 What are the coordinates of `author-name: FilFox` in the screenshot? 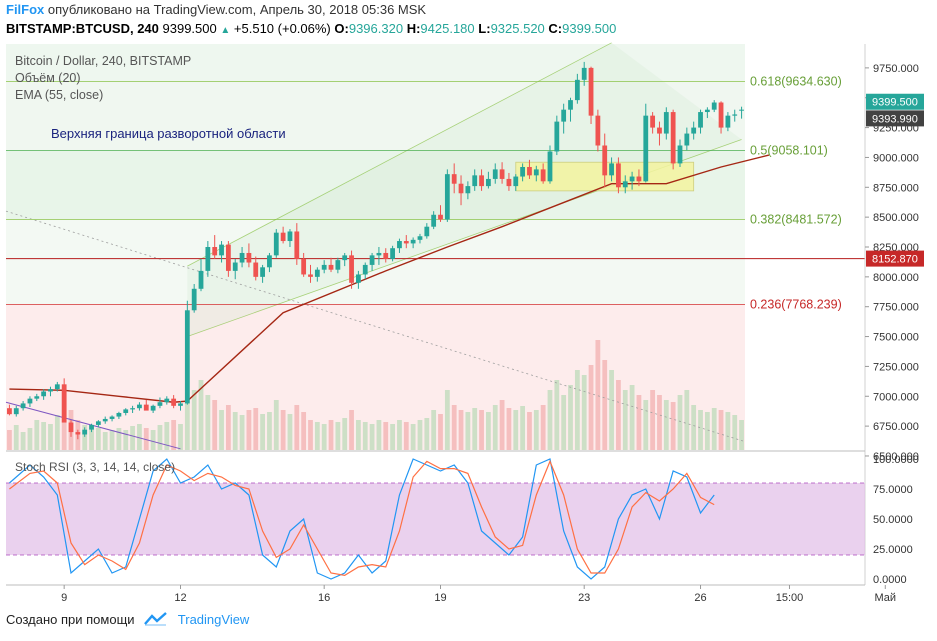 It's located at (25, 9).